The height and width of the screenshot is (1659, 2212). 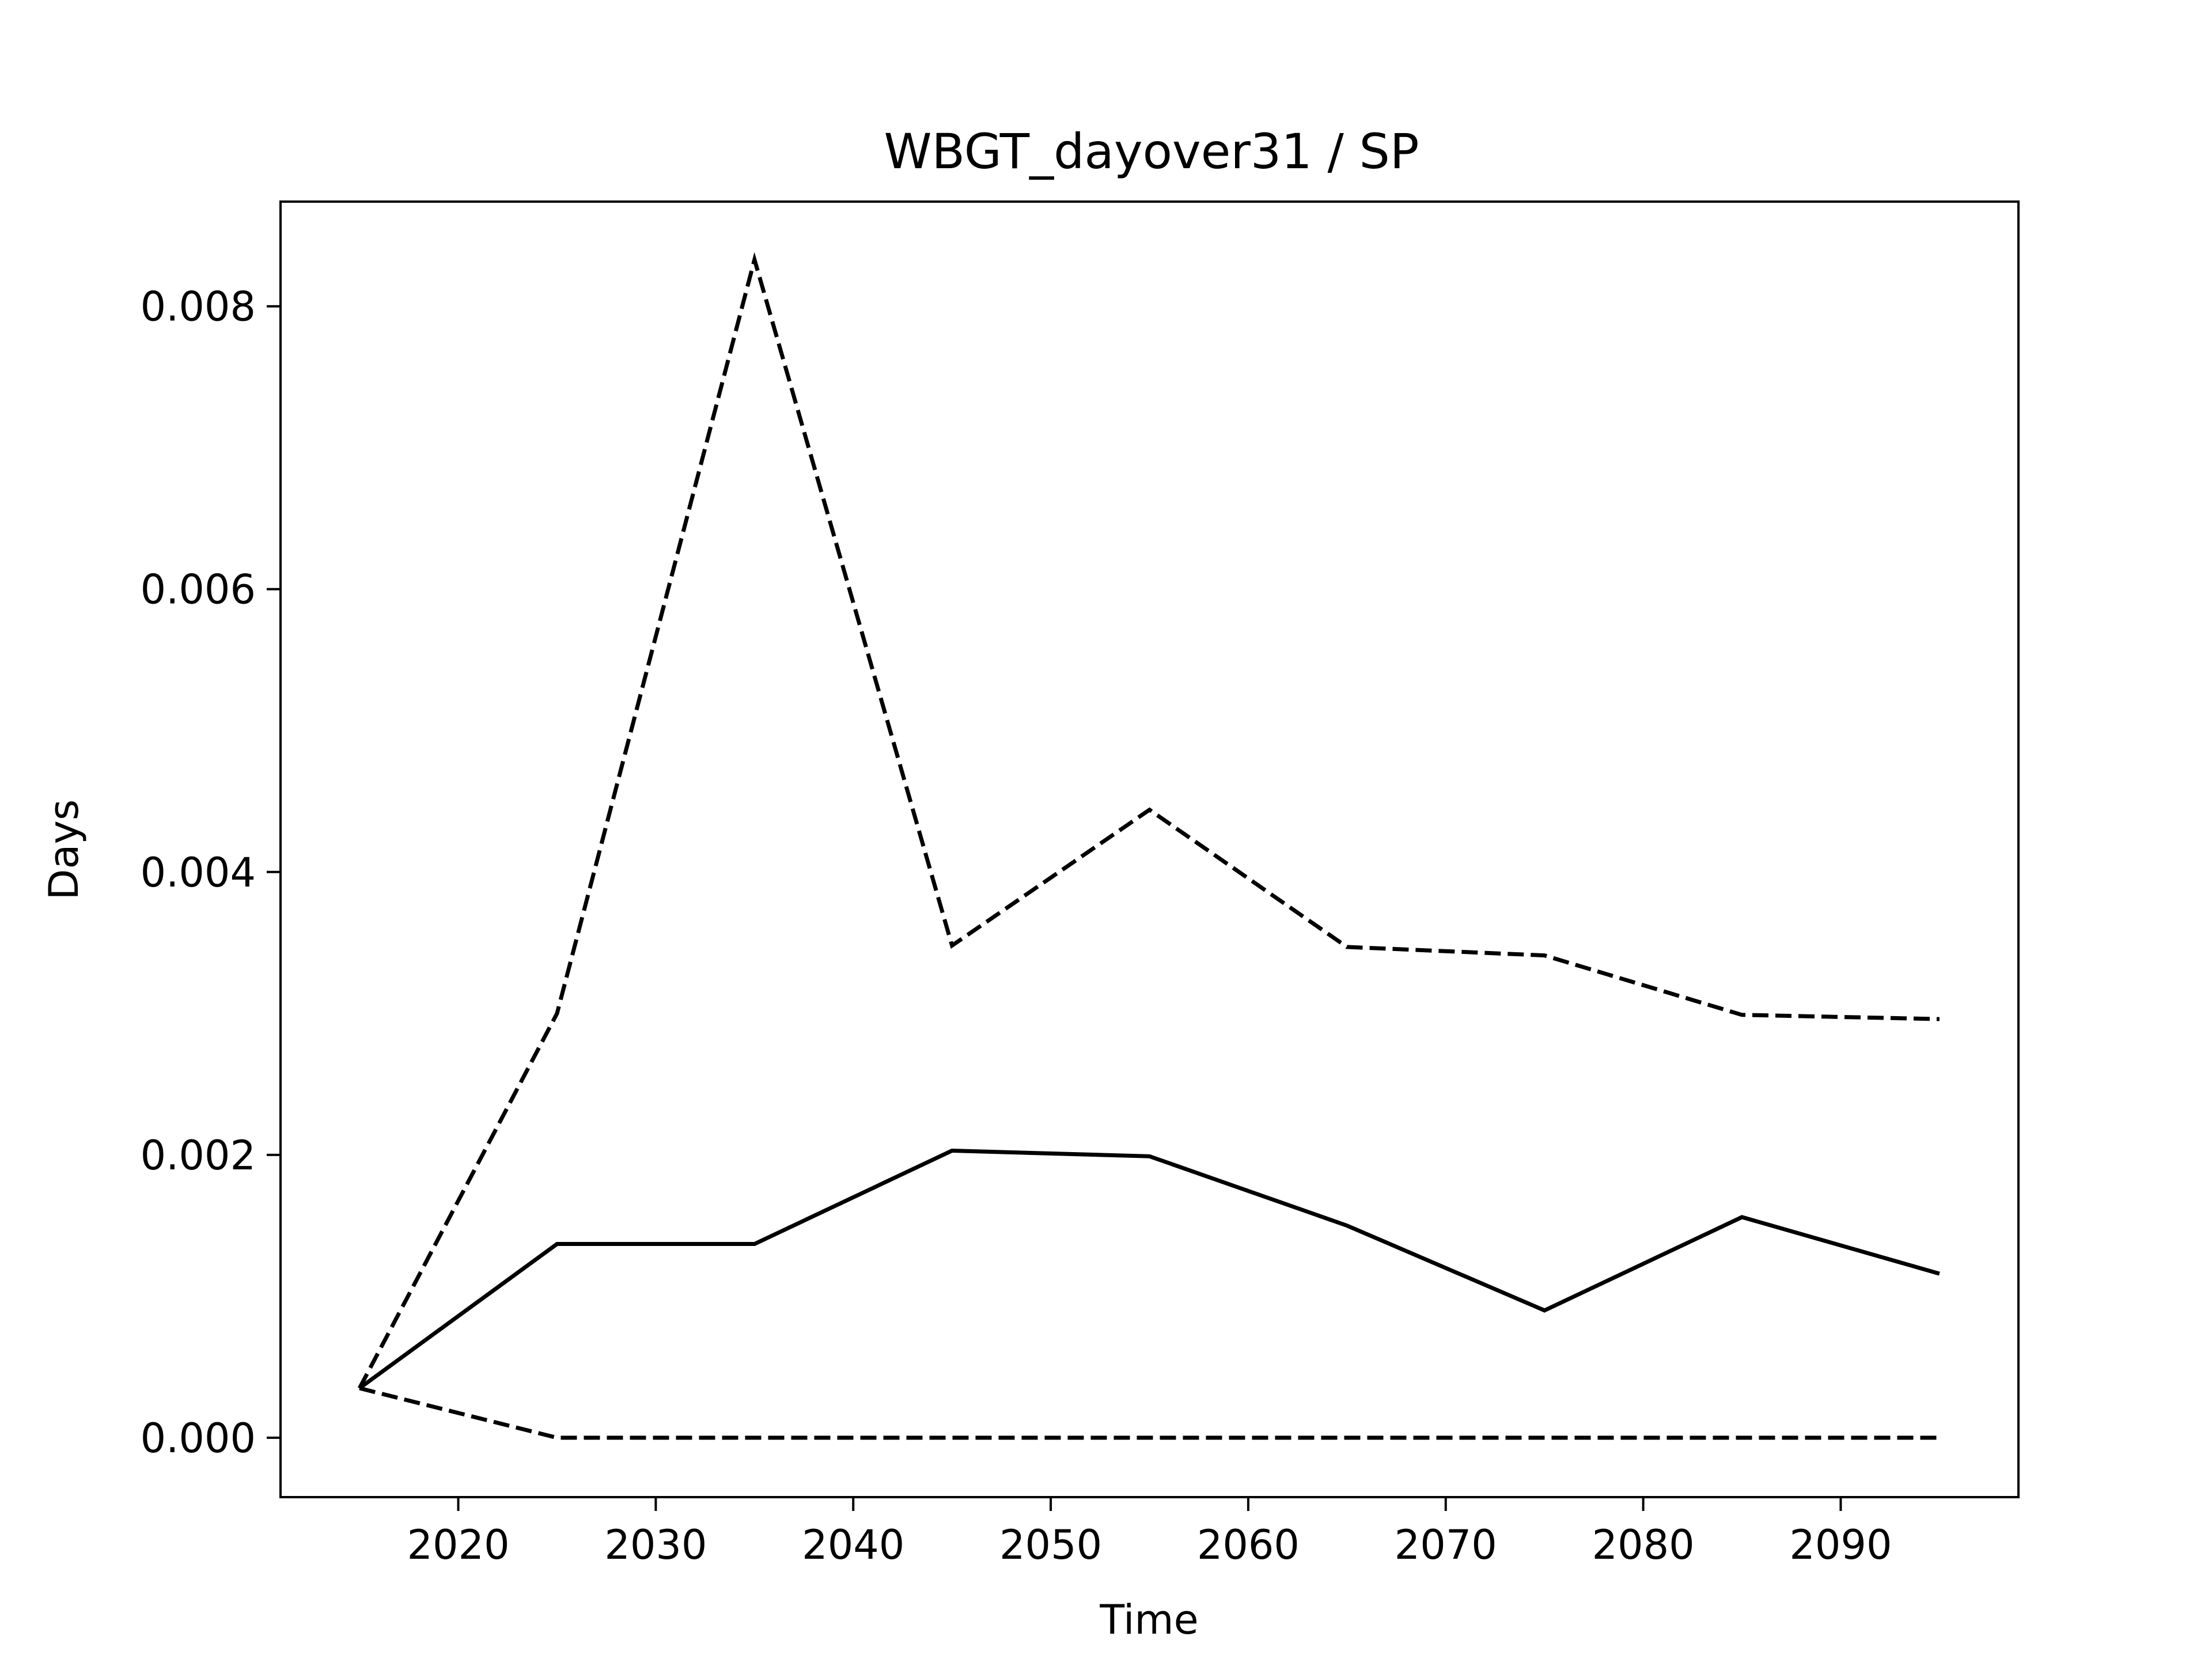 What do you see at coordinates (198, 1155) in the screenshot?
I see `y-tick-label: 0.002` at bounding box center [198, 1155].